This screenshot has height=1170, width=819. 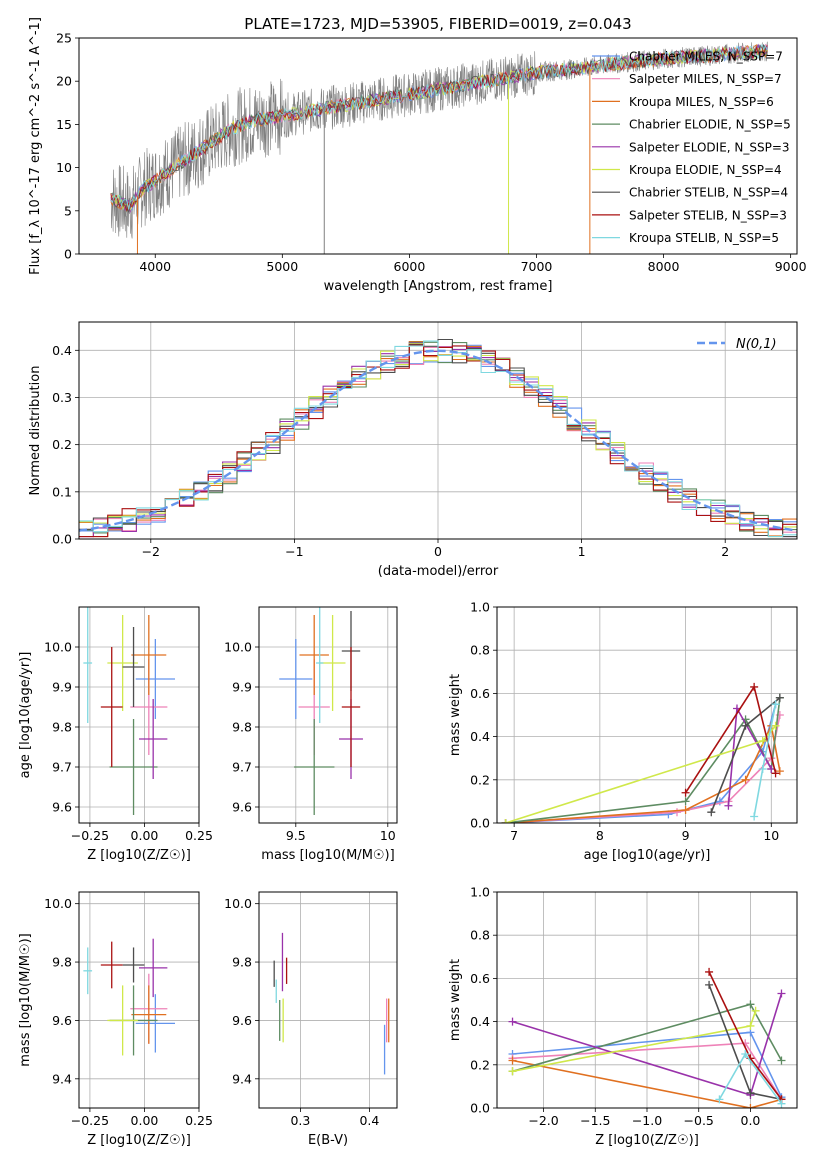 What do you see at coordinates (647, 855) in the screenshot?
I see `x-axis-label: age [log10(age/yr)]` at bounding box center [647, 855].